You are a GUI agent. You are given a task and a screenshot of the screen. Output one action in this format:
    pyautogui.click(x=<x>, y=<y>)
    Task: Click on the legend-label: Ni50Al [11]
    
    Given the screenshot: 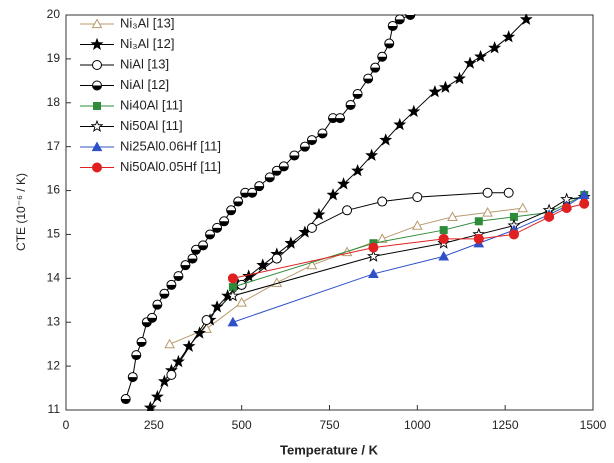 What is the action you would take?
    pyautogui.click(x=151, y=125)
    